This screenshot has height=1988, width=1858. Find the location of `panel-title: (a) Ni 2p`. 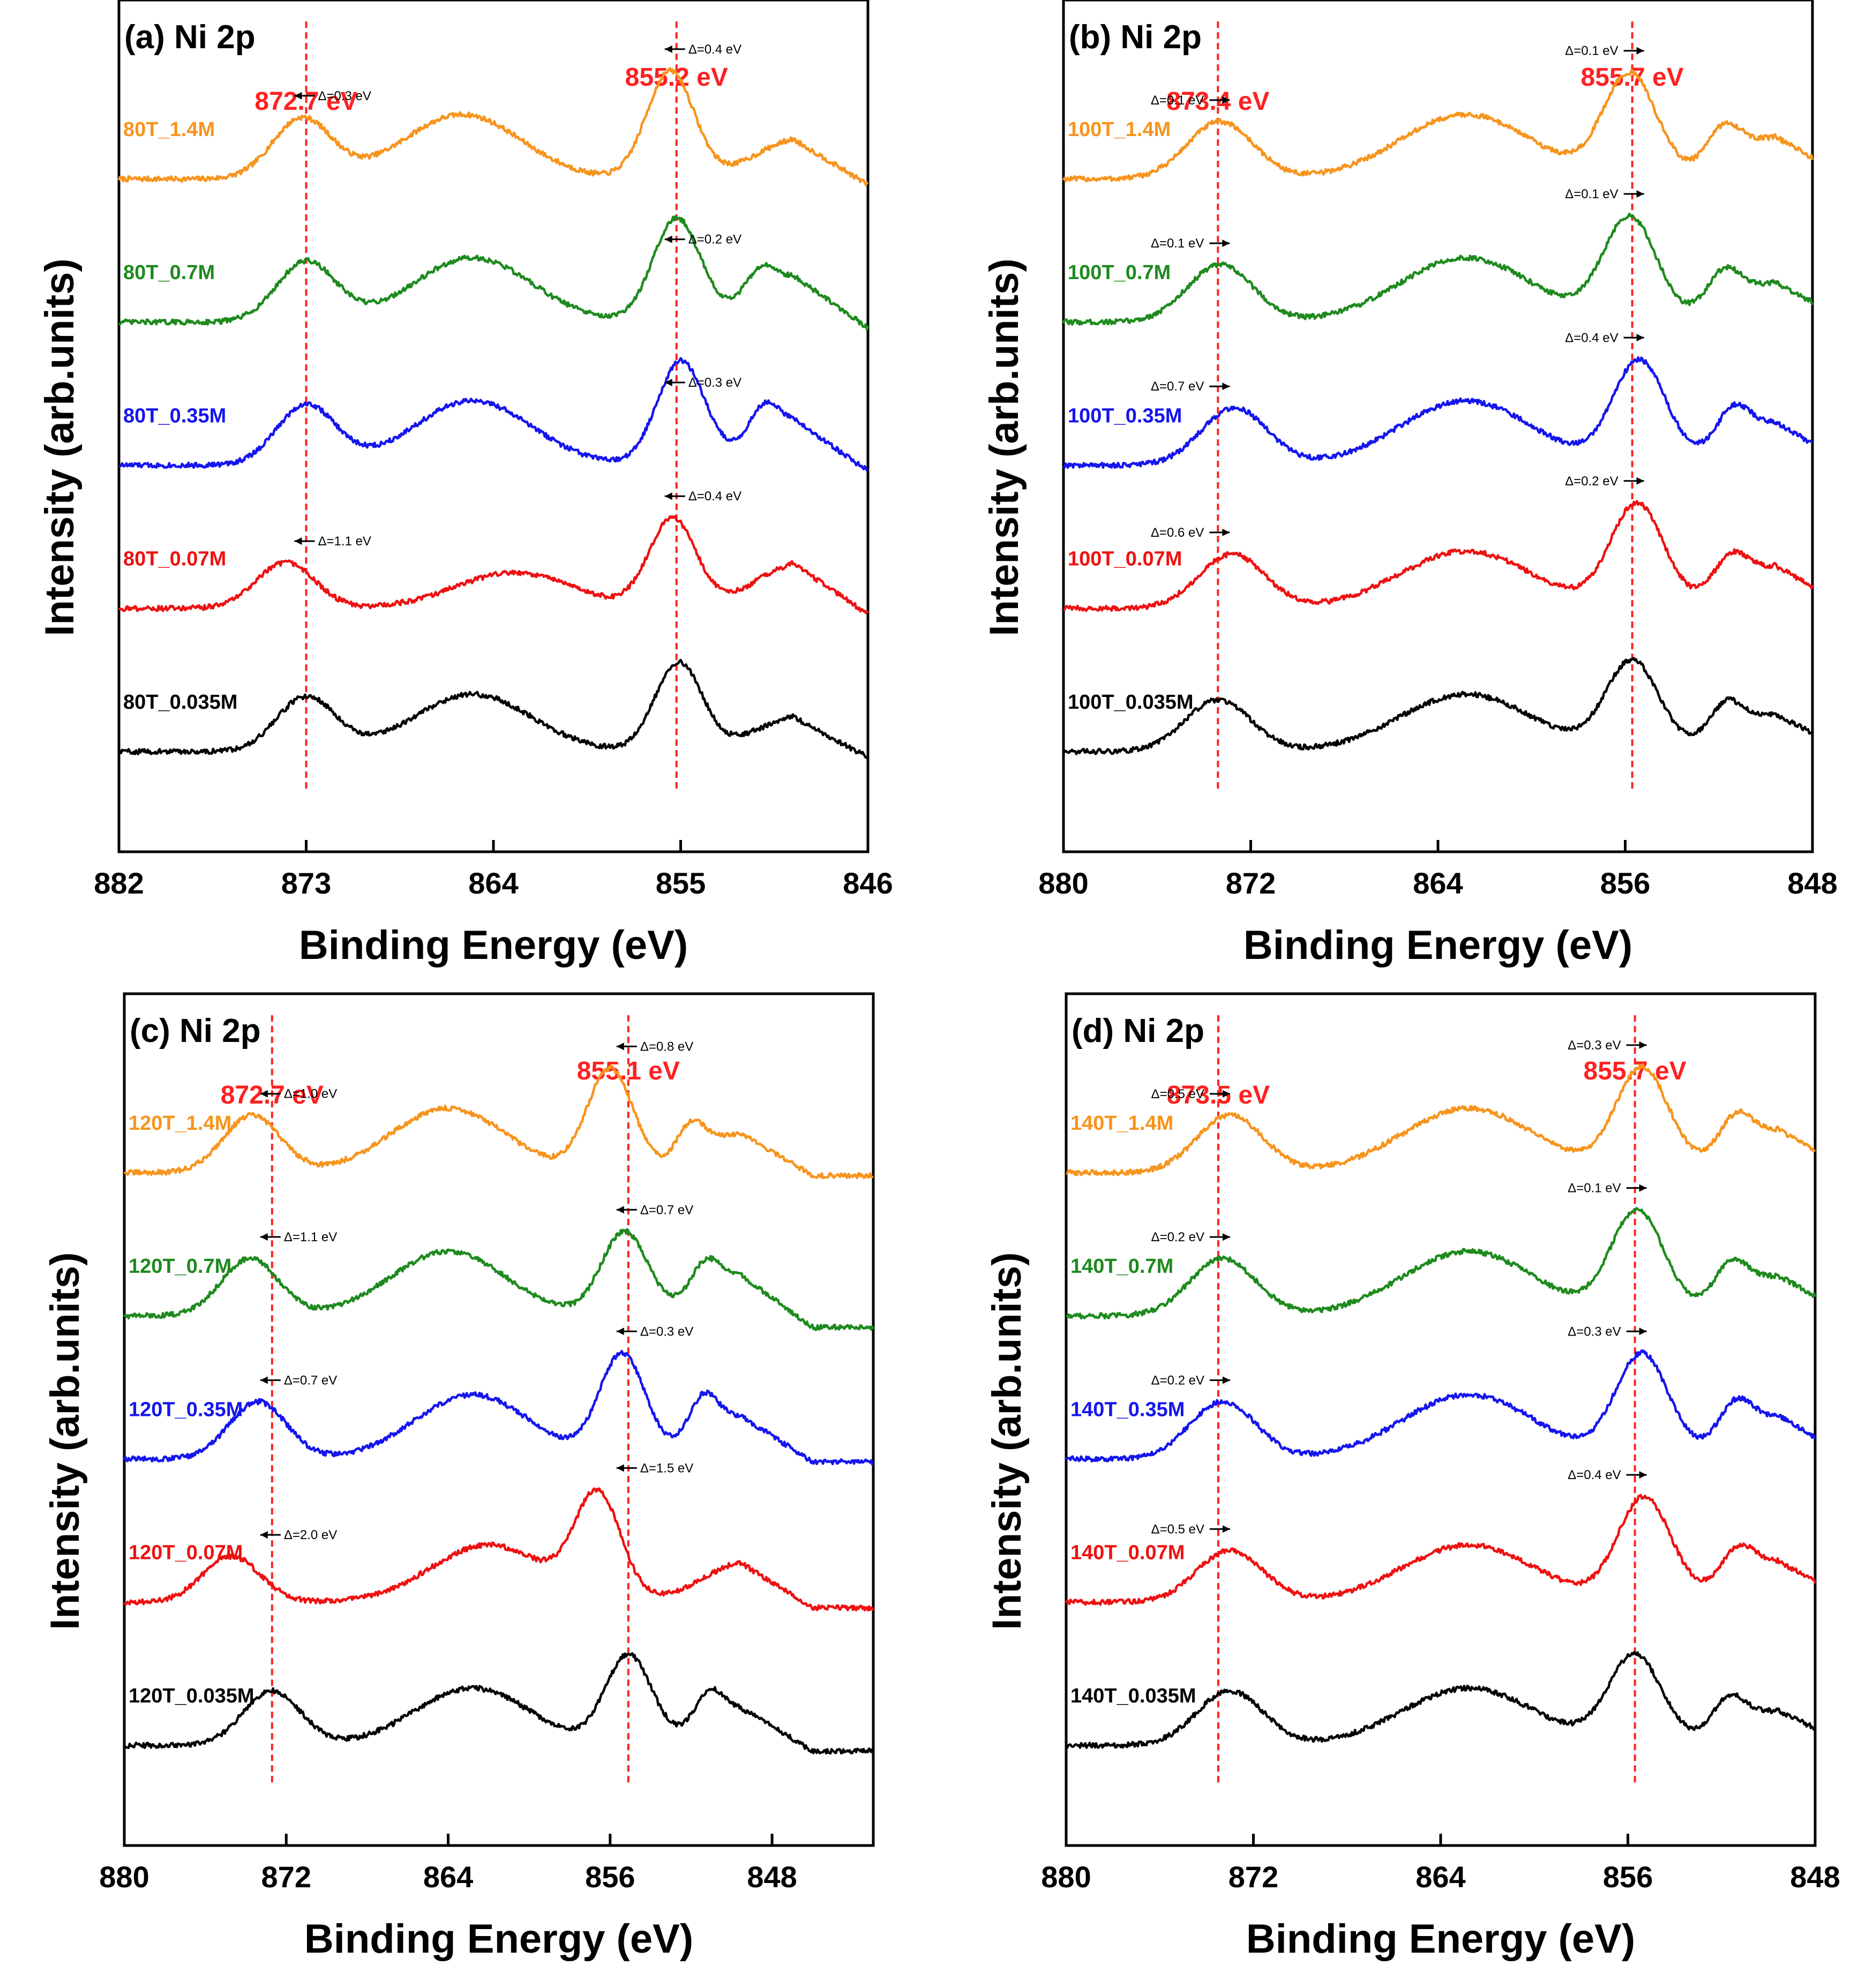

panel-title: (a) Ni 2p is located at coordinates (190, 37).